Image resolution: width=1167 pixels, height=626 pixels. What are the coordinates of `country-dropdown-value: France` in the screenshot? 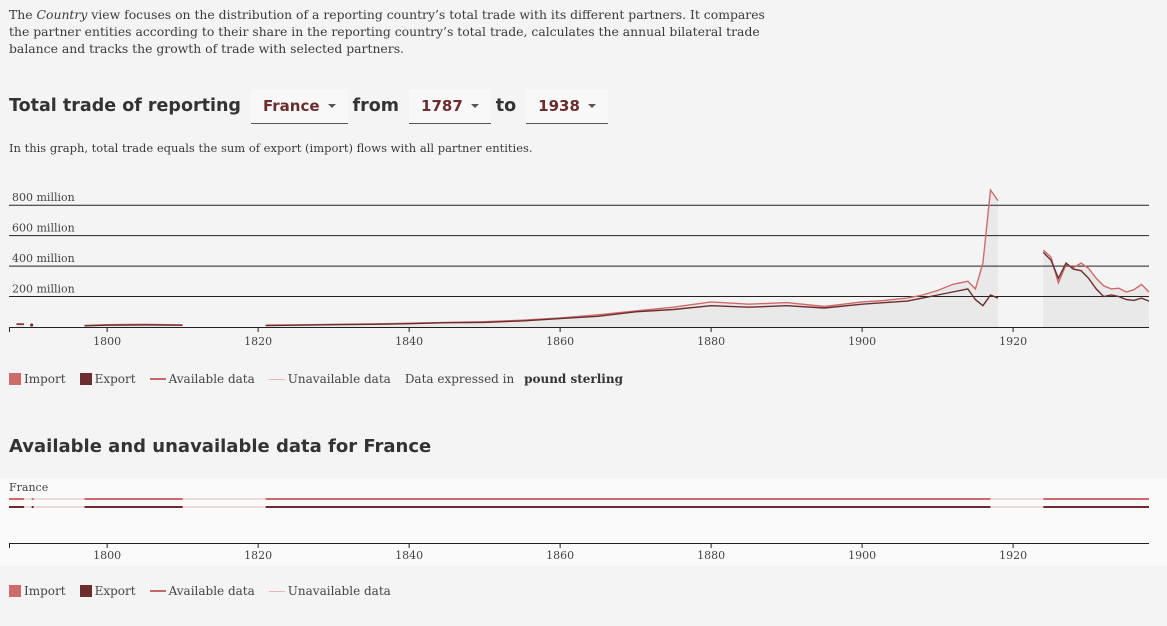 It's located at (291, 105).